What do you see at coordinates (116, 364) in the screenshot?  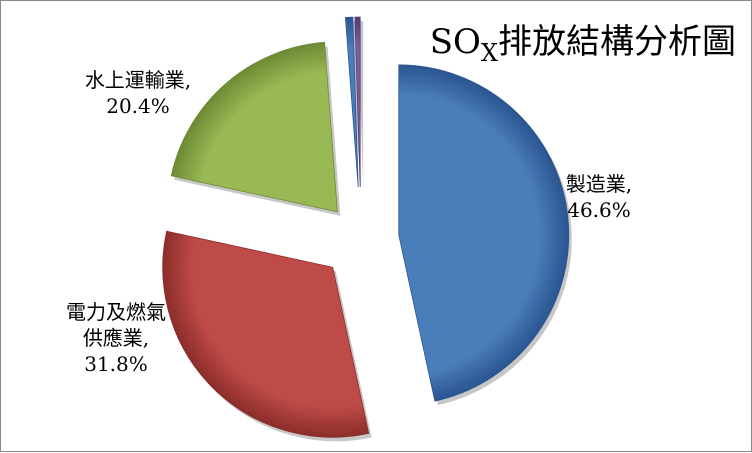 I see `slice-label-line: 31.8%` at bounding box center [116, 364].